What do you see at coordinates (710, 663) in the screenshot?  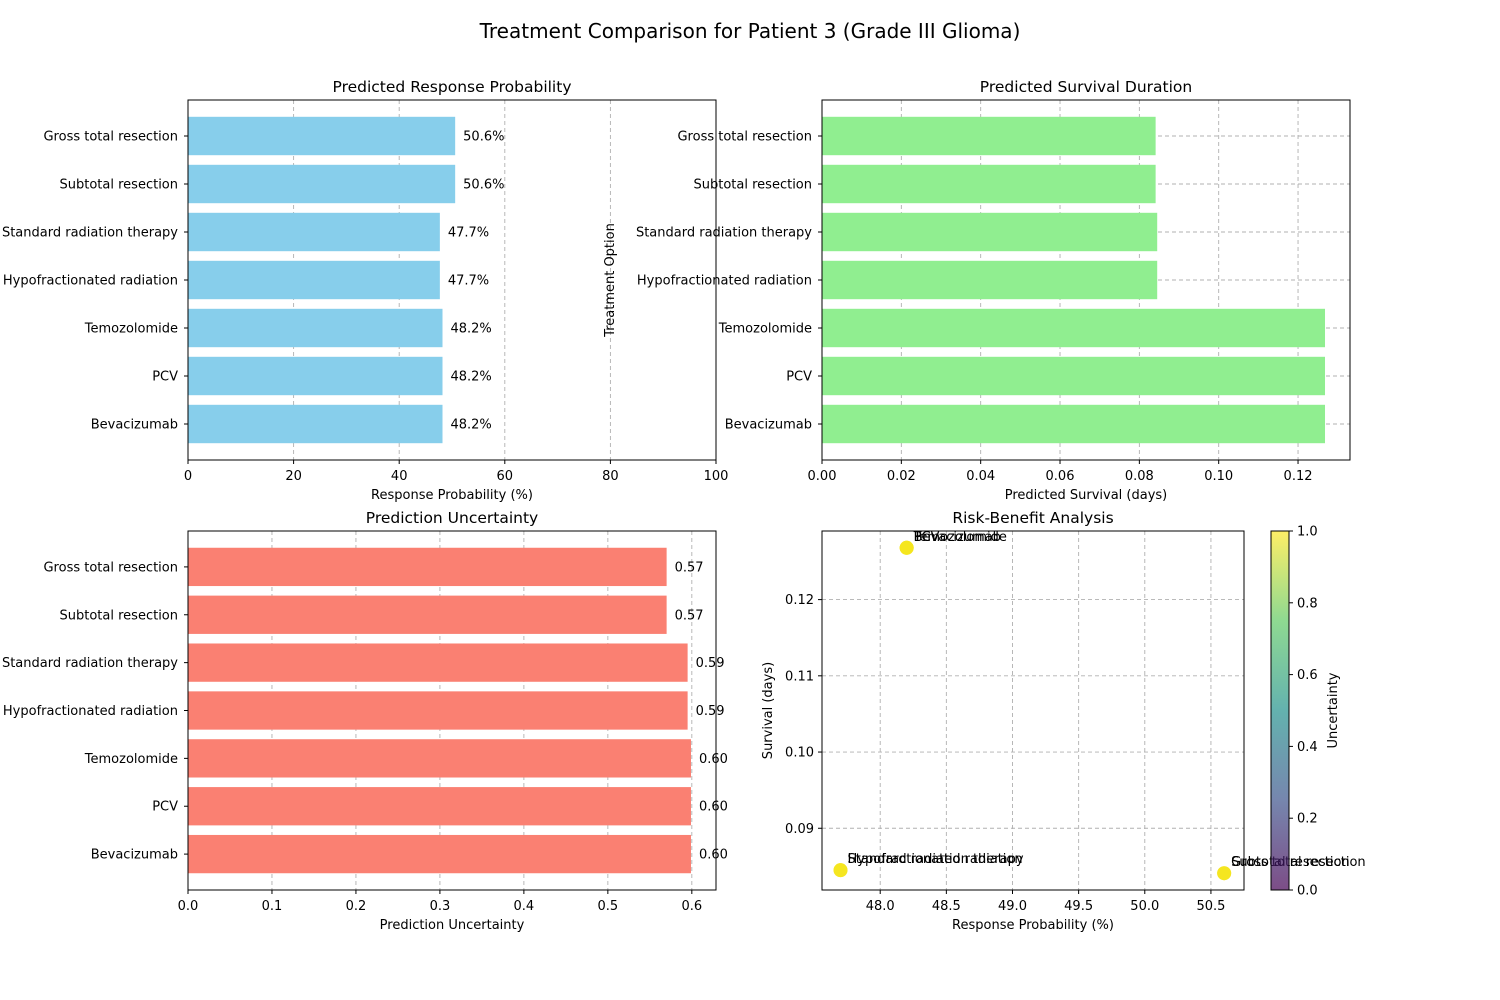 I see `bar-value-label: 0.59` at bounding box center [710, 663].